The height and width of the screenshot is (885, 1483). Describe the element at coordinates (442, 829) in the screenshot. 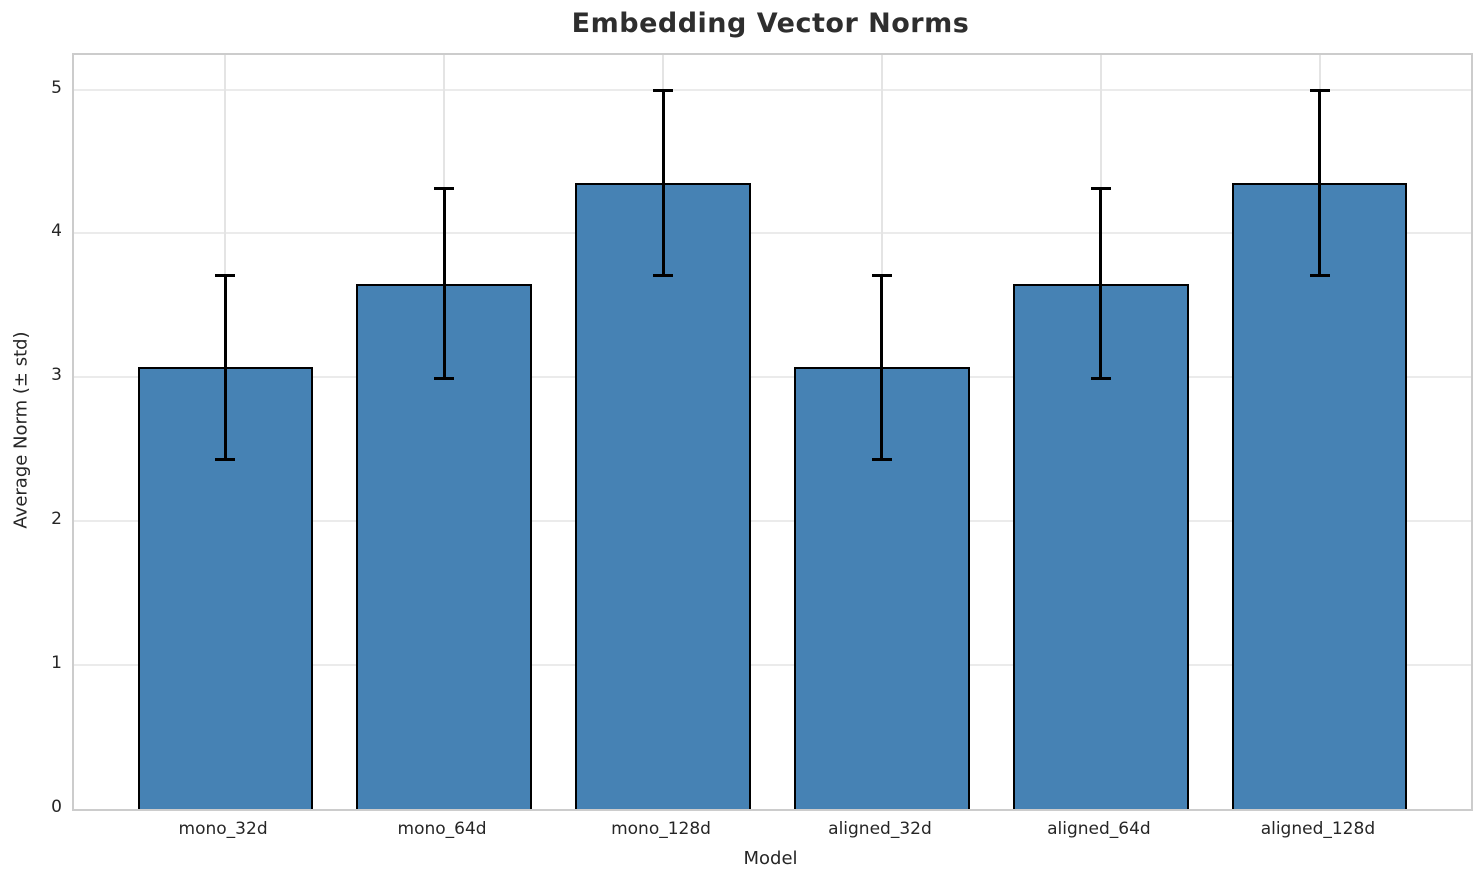

I see `x-tick-label: mono_64d` at that location.